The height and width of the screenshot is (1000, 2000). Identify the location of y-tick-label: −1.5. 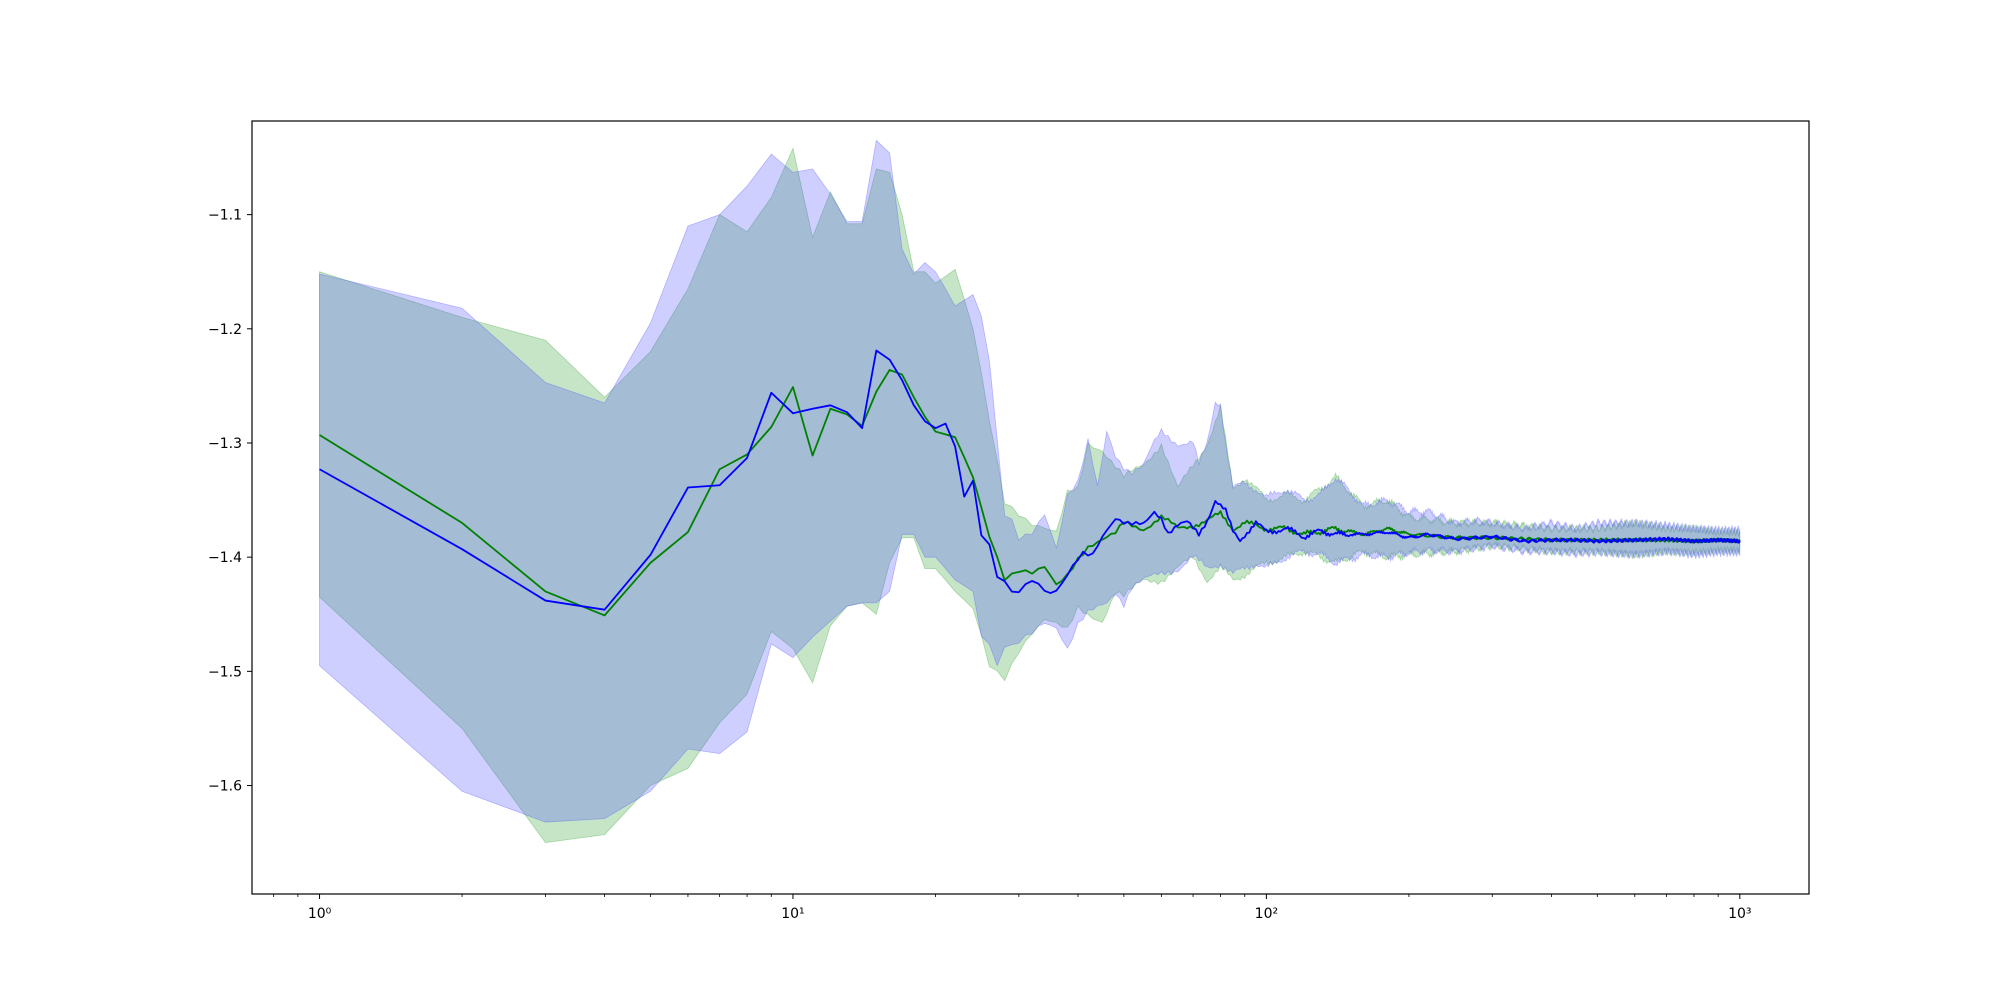
(225, 672).